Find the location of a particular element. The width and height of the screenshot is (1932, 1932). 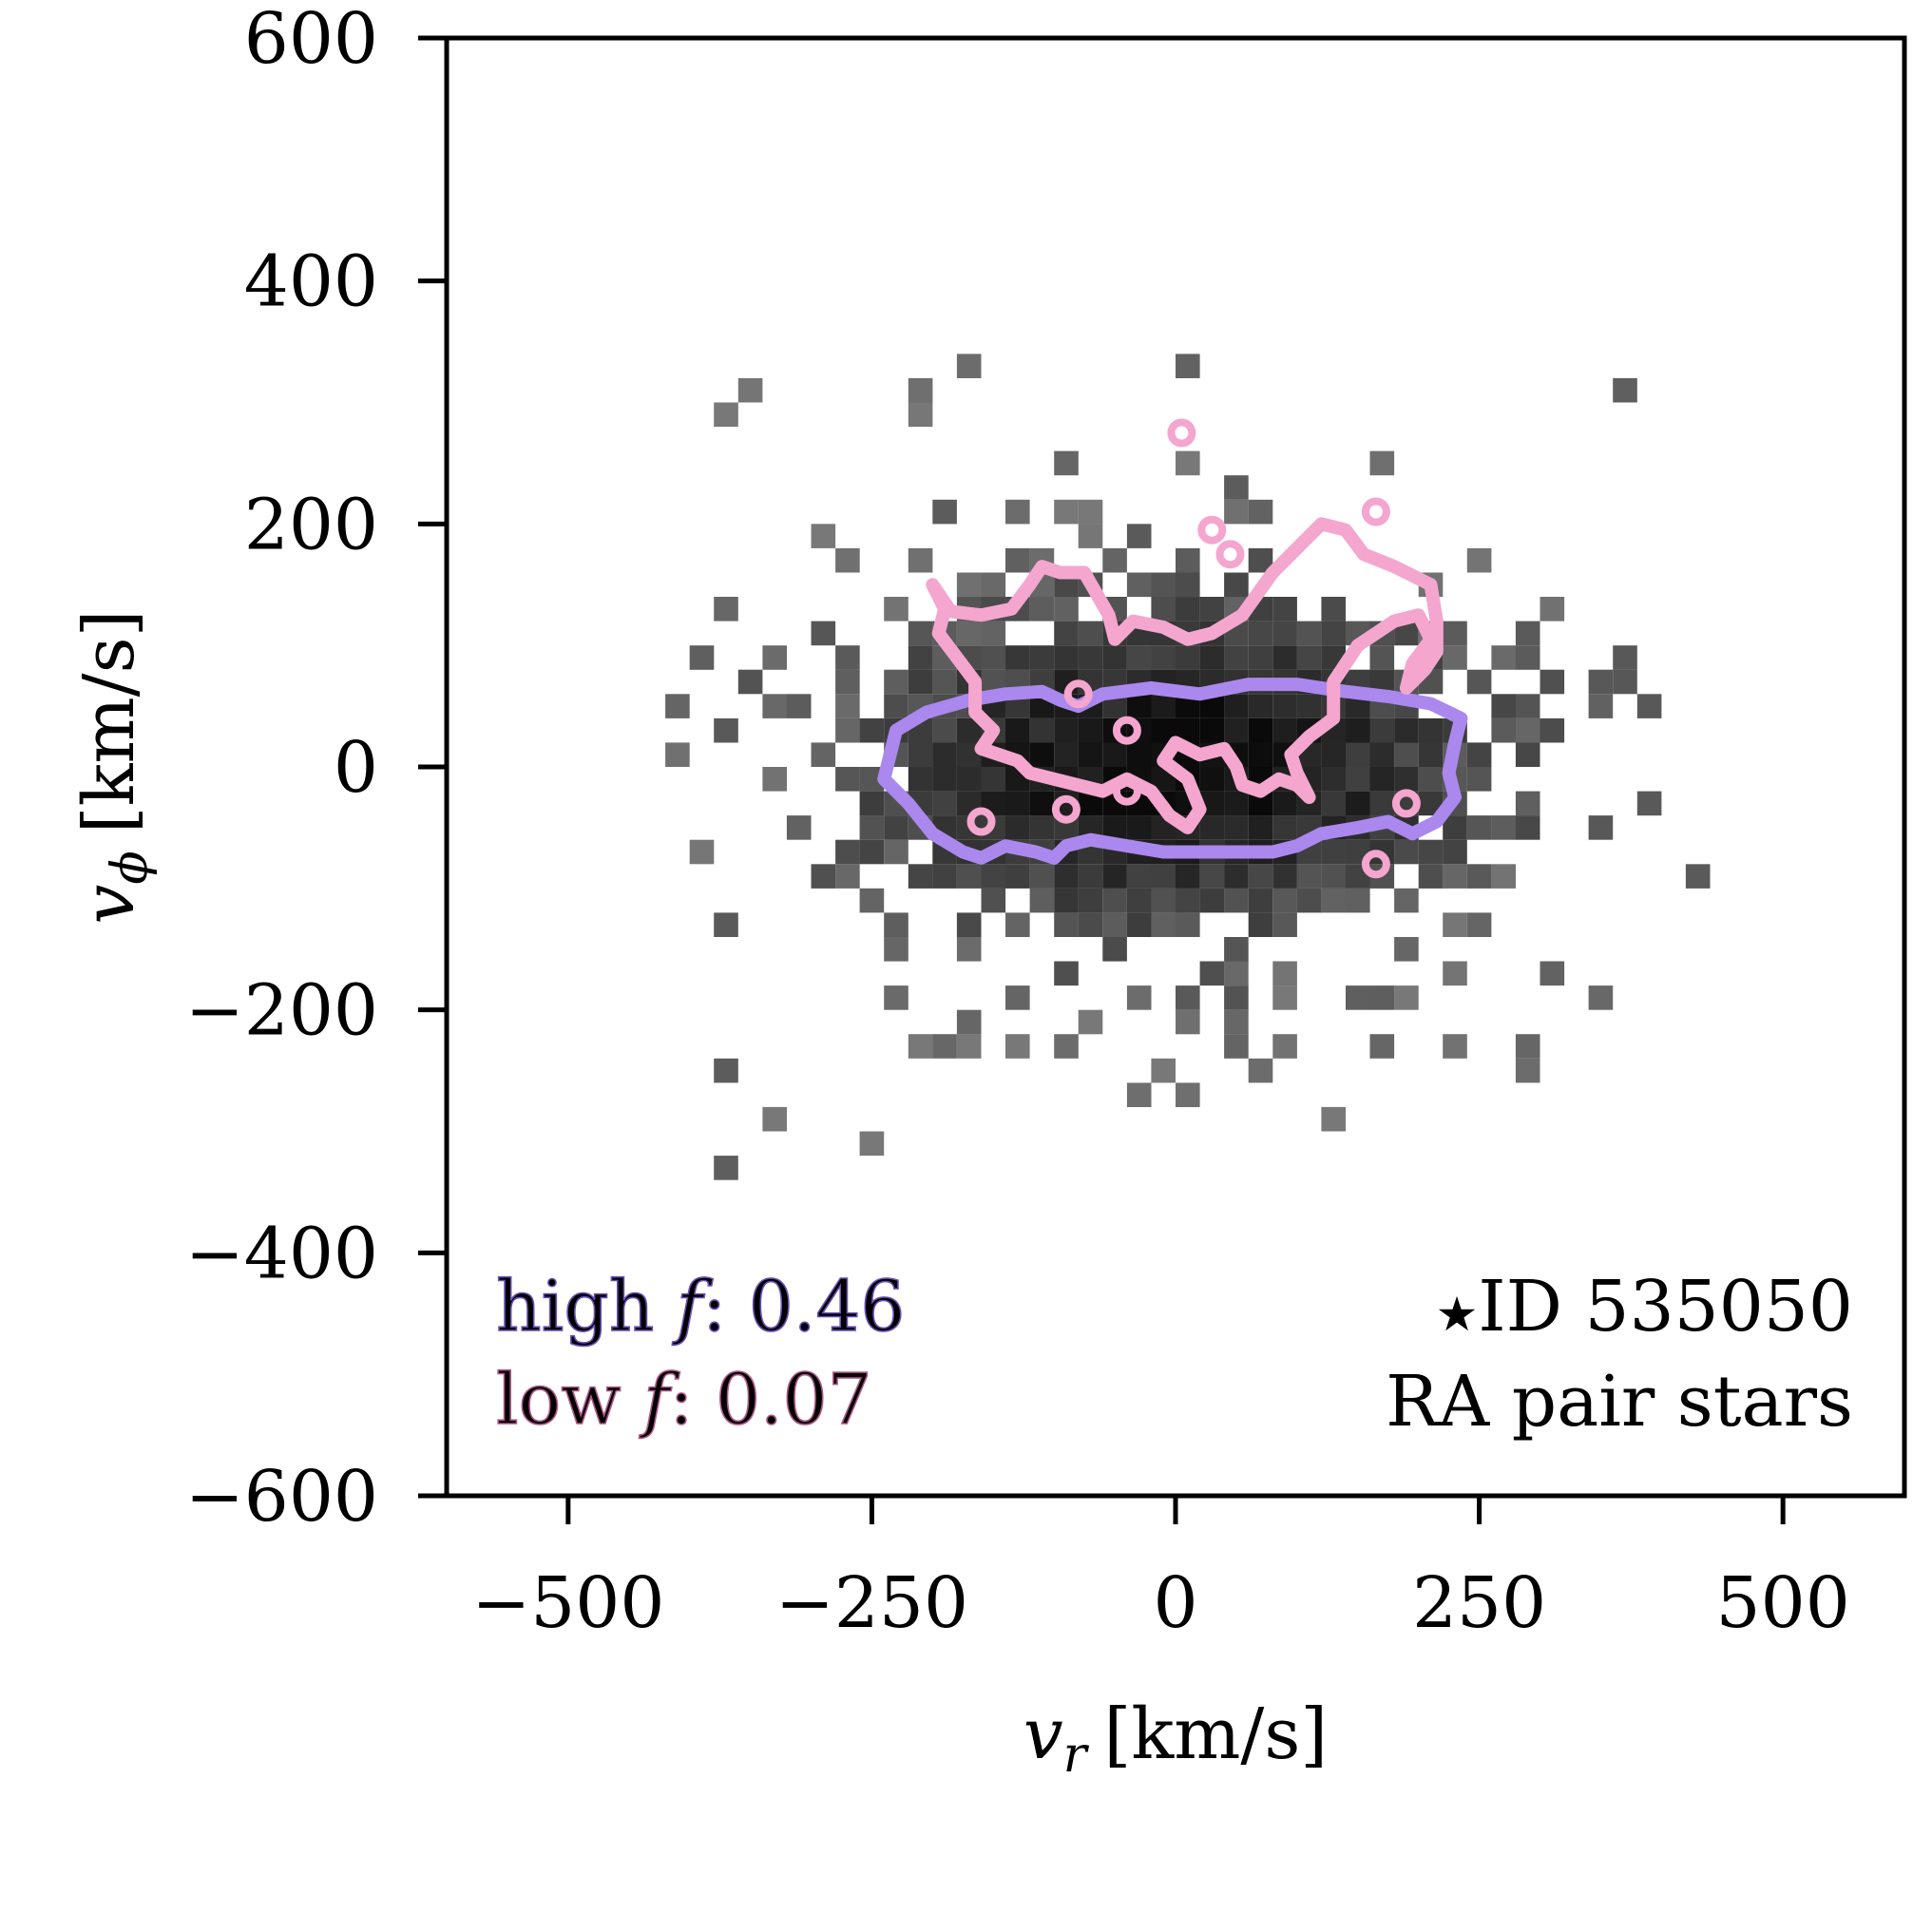

y-tick-label: 200 is located at coordinates (311, 524).